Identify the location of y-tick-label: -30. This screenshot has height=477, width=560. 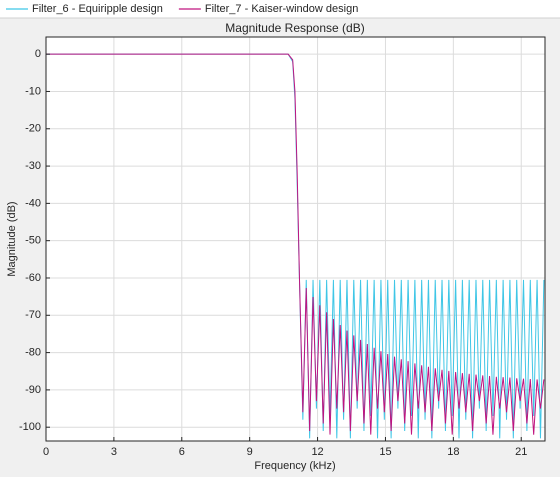
(33, 166).